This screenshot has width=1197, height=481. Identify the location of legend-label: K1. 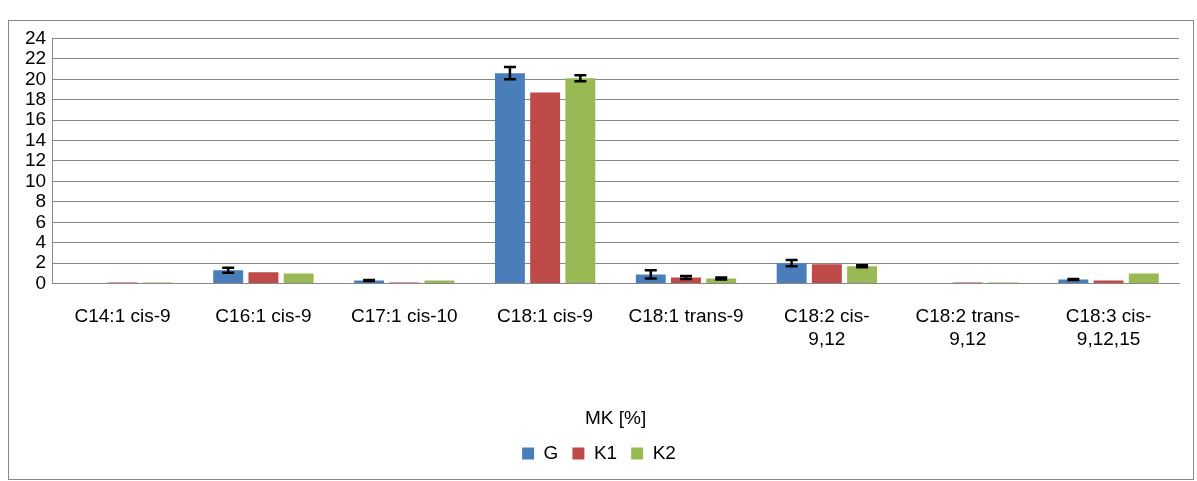
(605, 452).